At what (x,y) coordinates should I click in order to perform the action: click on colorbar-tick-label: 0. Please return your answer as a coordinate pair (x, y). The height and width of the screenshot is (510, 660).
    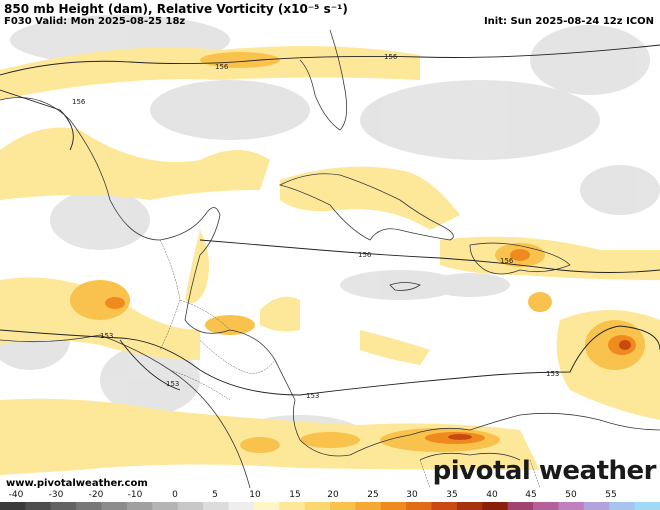
    Looking at the image, I should click on (175, 495).